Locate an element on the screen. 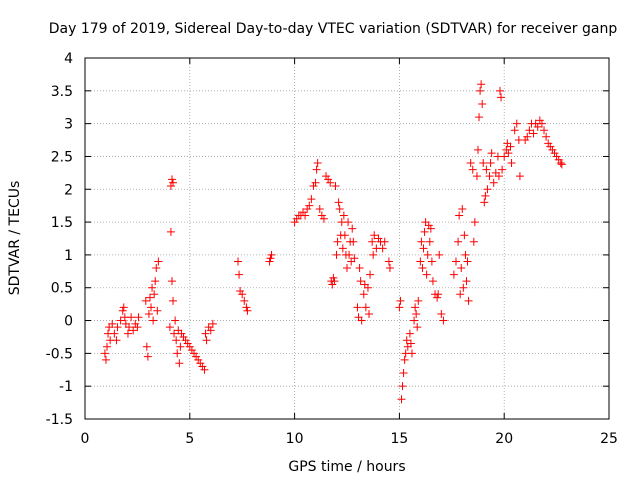  x-tick-label: 15 is located at coordinates (399, 439).